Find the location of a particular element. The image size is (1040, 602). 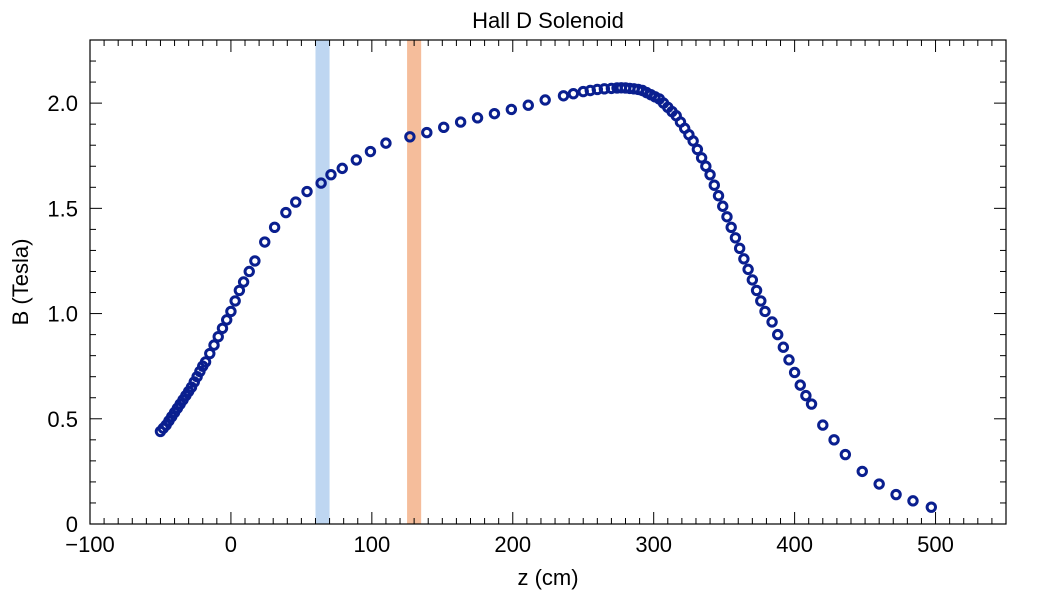

blue-band is located at coordinates (322, 282).